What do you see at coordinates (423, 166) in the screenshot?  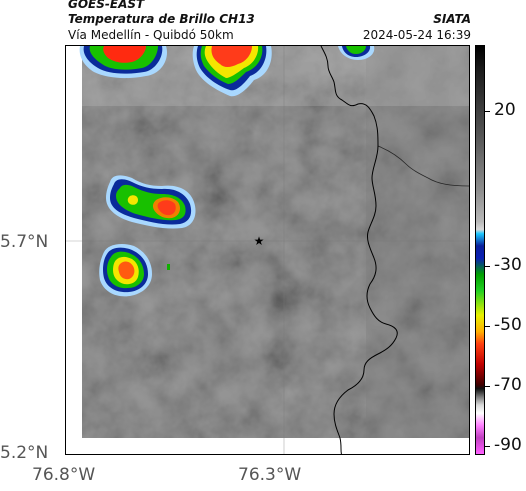 I see `border-line-east` at bounding box center [423, 166].